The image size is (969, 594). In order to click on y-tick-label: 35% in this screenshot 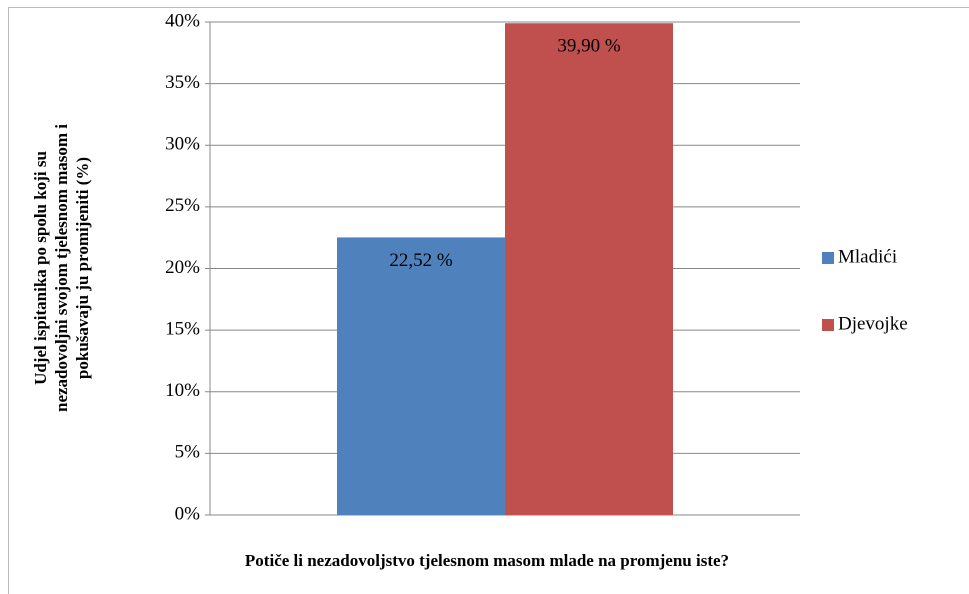, I will do `click(182, 82)`.